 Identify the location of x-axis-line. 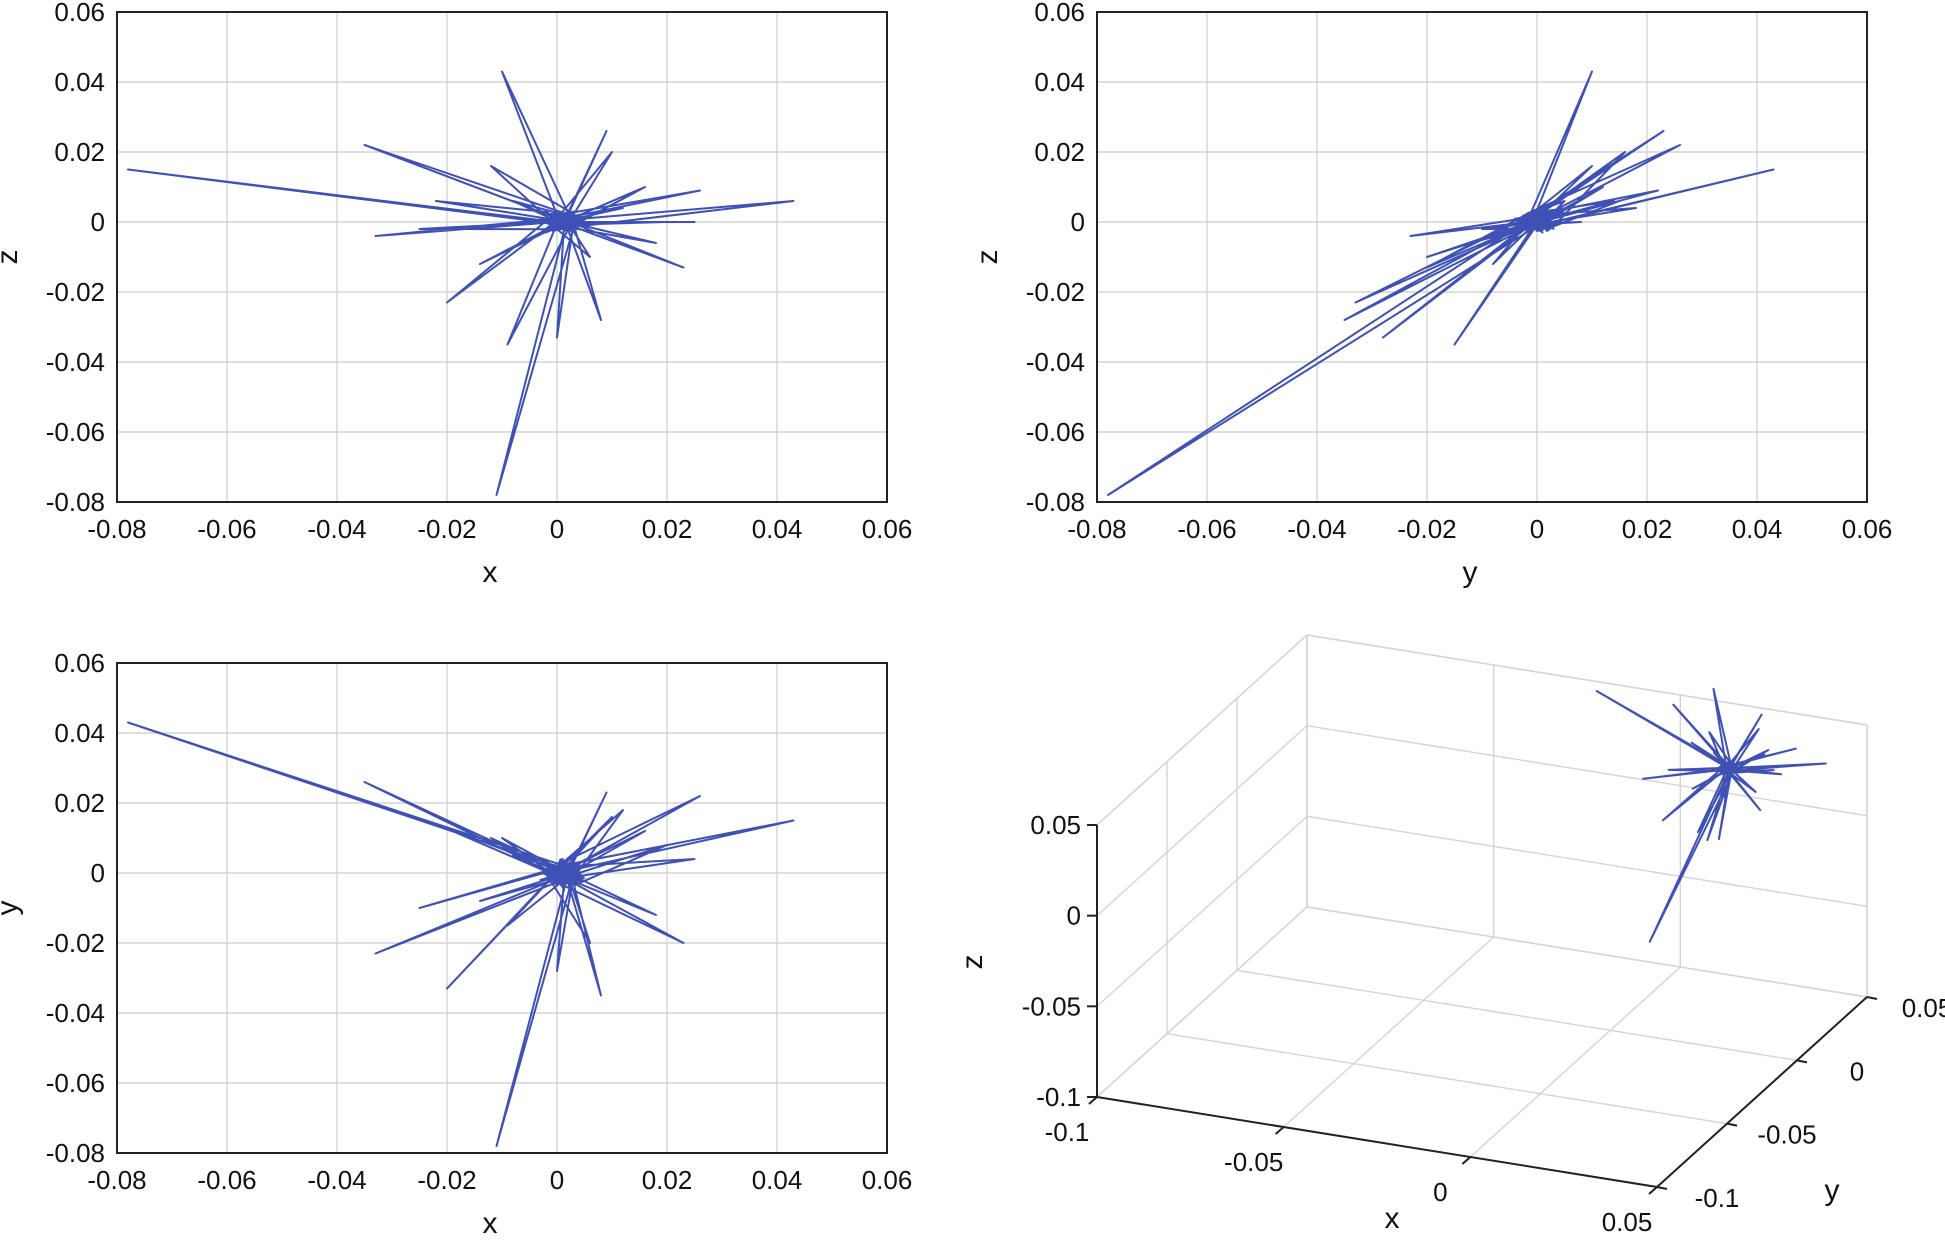
(1377, 1142).